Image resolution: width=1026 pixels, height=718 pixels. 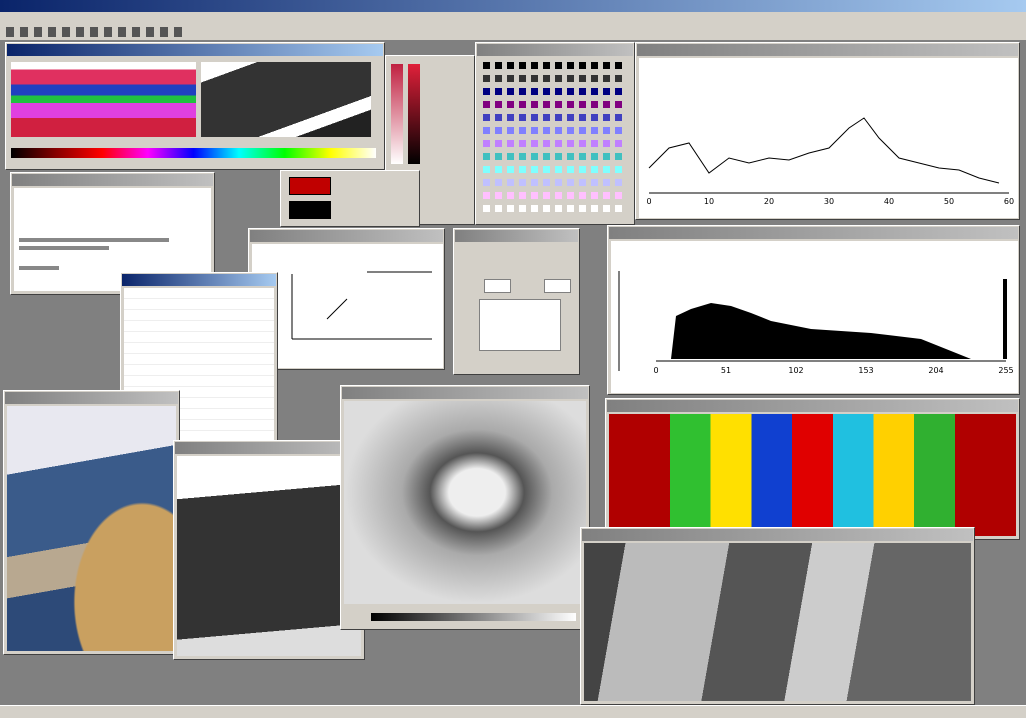 I want to click on x-tick-label: 20, so click(x=769, y=201).